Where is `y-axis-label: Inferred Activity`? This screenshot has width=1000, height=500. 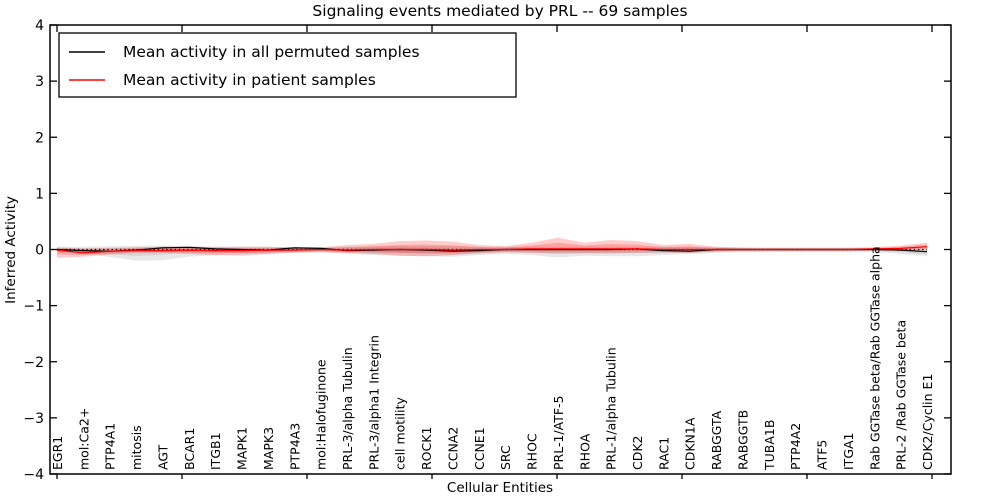 y-axis-label: Inferred Activity is located at coordinates (11, 250).